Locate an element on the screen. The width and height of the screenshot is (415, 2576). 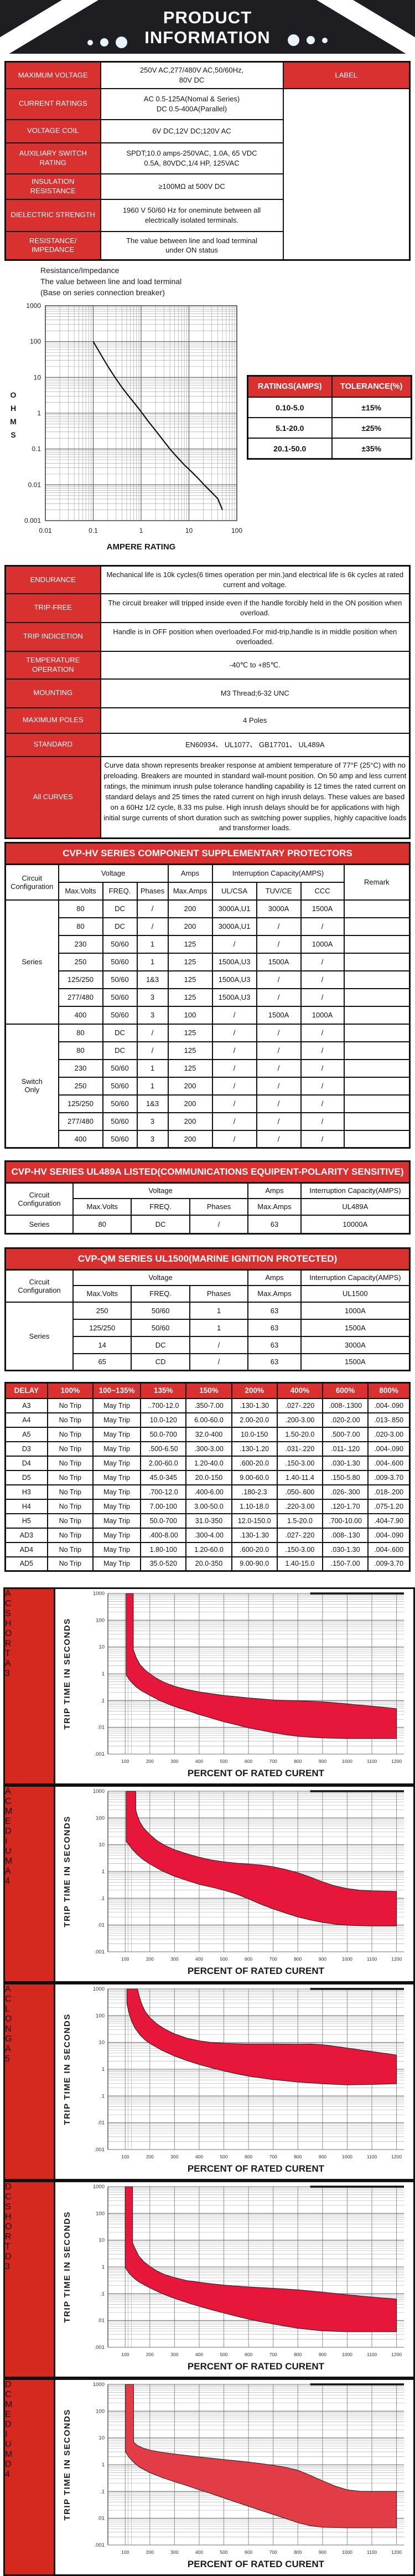
table-cell: .130-1.30 is located at coordinates (255, 1405).